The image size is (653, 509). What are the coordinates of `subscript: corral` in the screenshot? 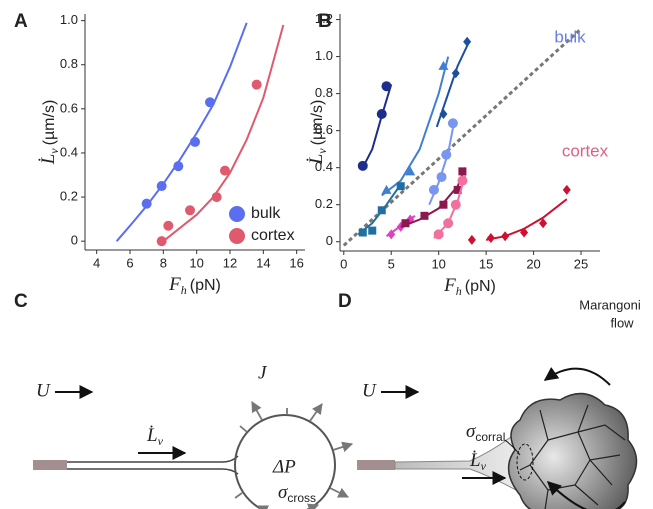 It's located at (490, 437).